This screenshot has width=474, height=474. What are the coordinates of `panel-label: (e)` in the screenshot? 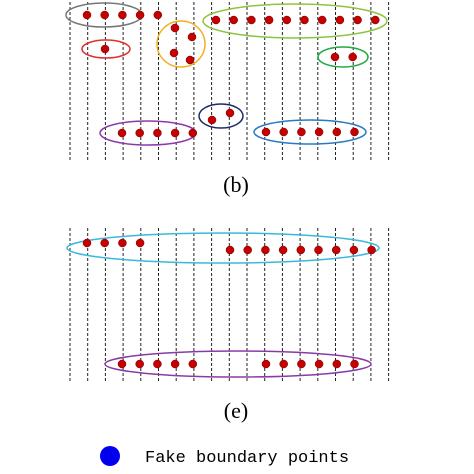 It's located at (236, 410).